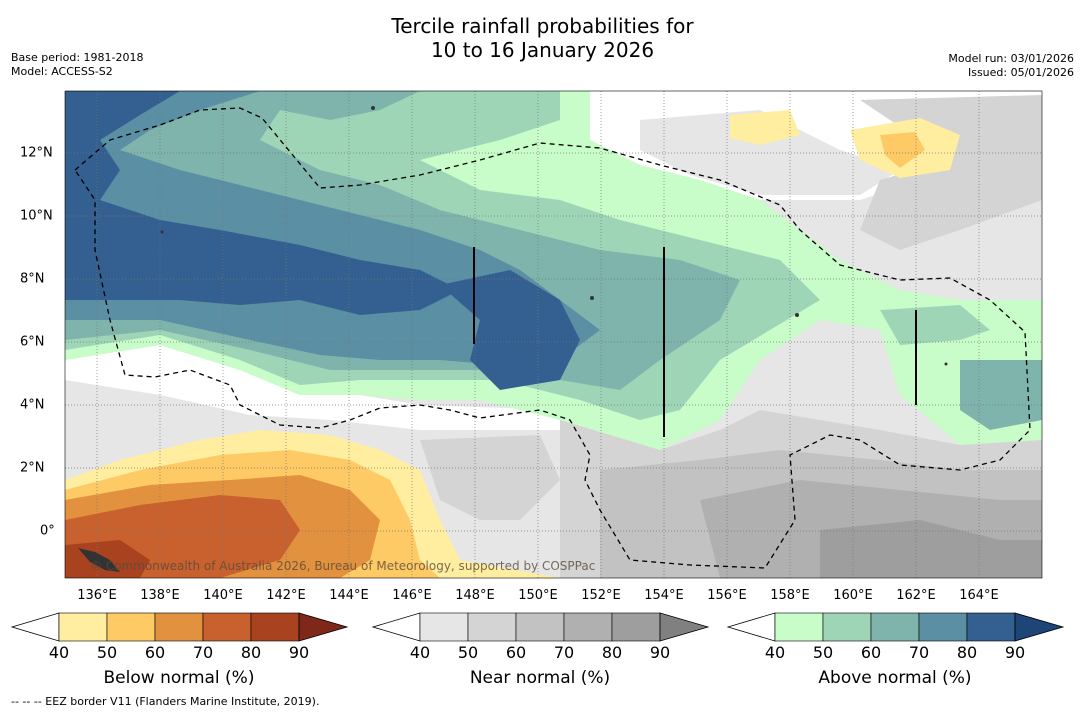 The height and width of the screenshot is (713, 1085). I want to click on near-colorbar-min-arrow, so click(396, 627).